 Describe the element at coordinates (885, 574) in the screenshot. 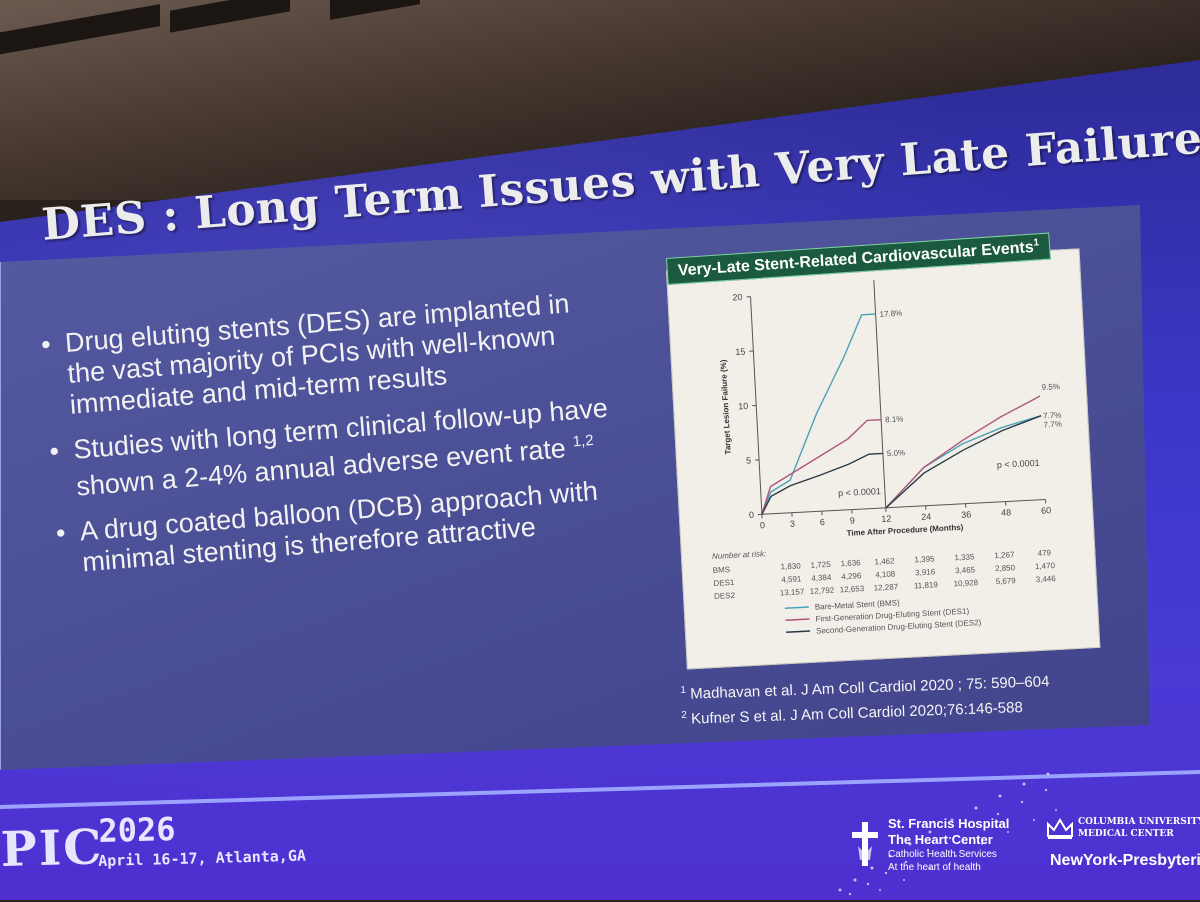

I see `risk-cell: 4,108` at that location.